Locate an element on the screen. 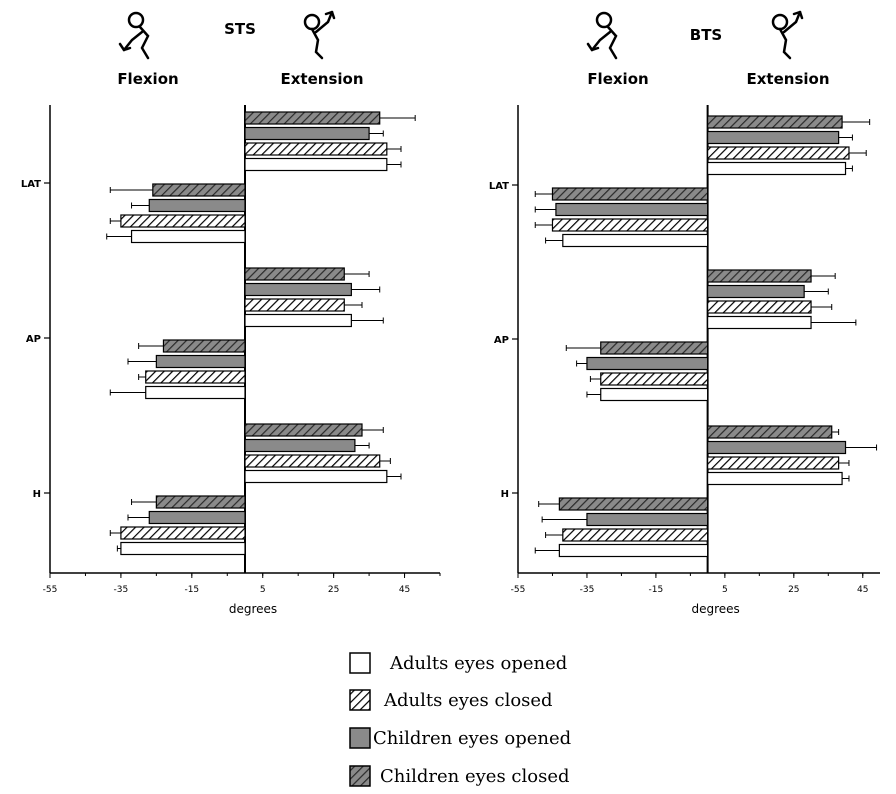 This screenshot has height=794, width=896. legend-item: Children eyes opened is located at coordinates (460, 738).